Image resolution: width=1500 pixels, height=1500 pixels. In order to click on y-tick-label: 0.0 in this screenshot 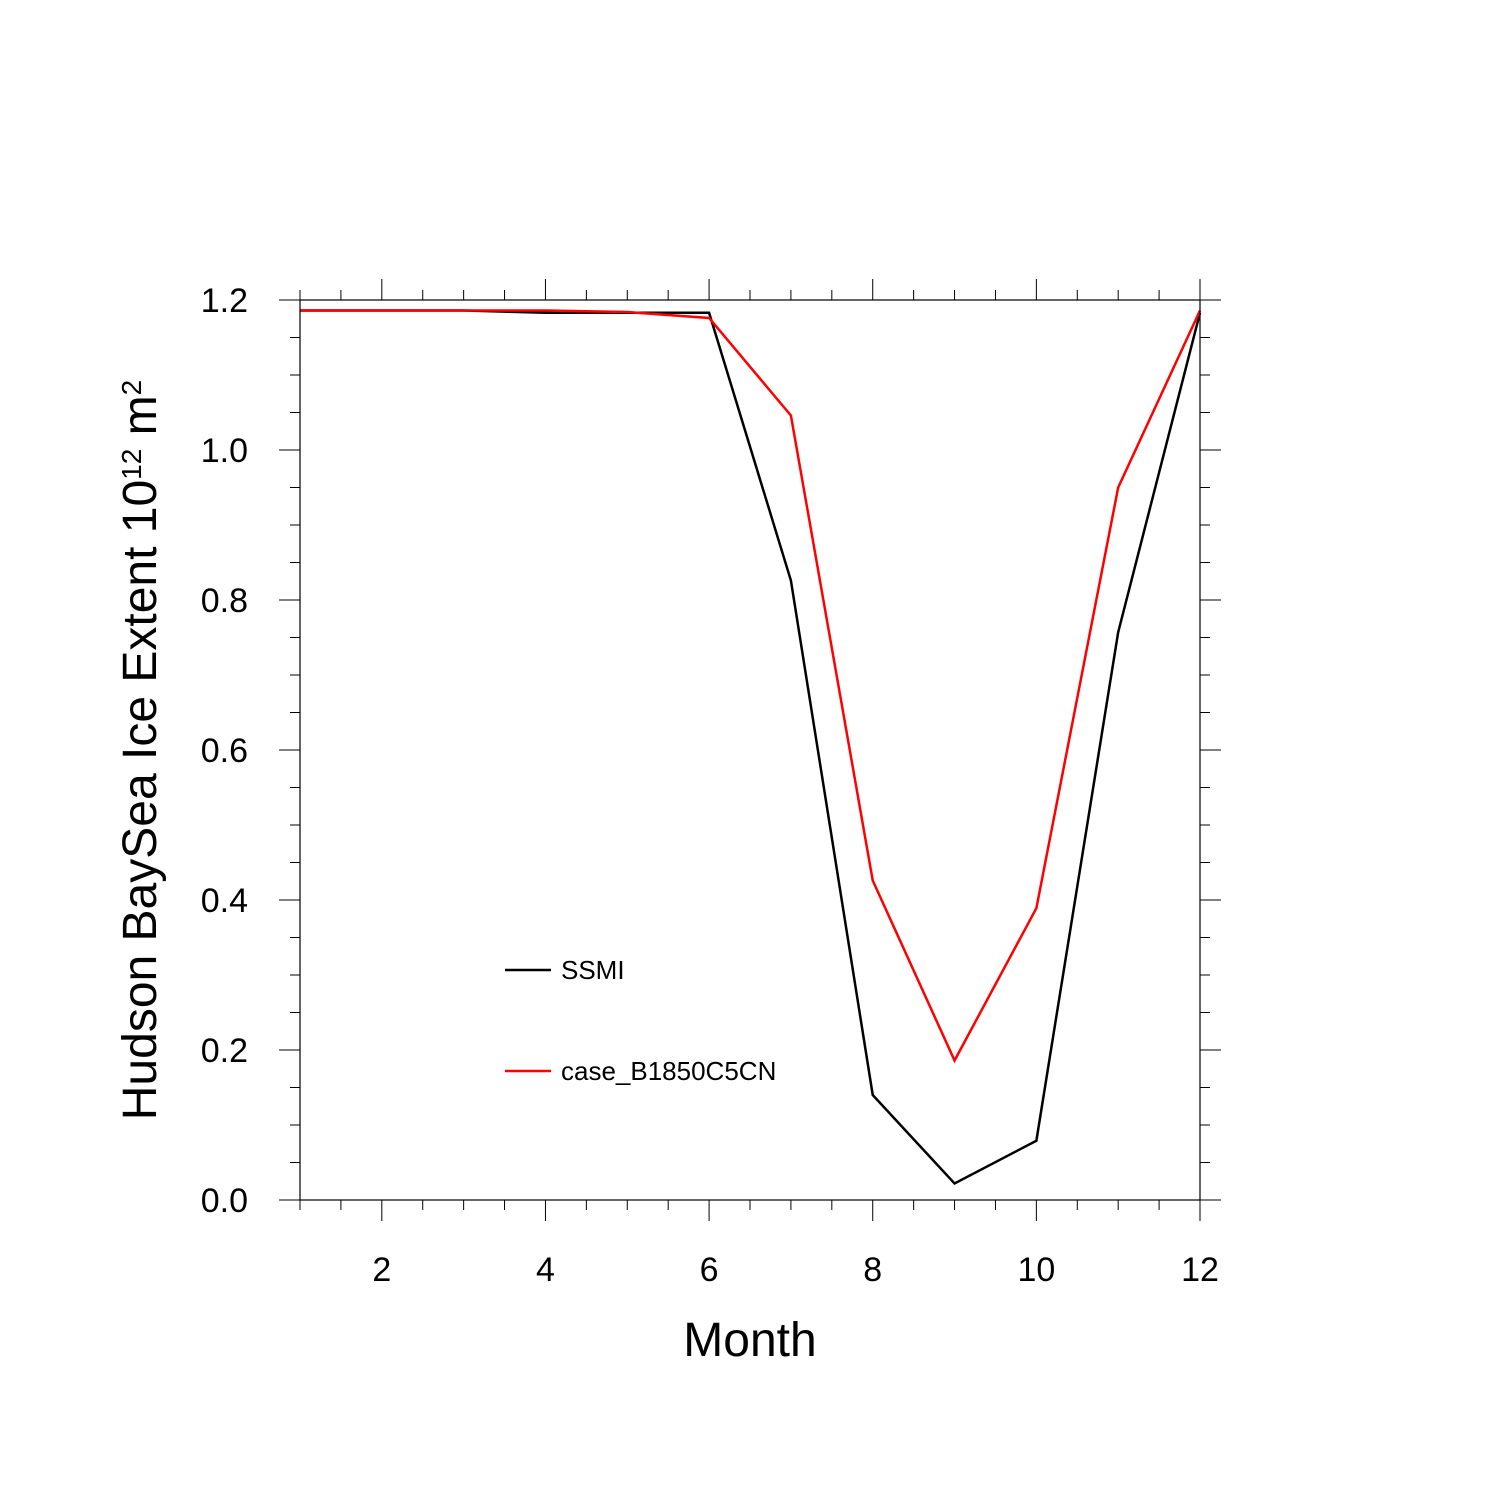, I will do `click(224, 1201)`.